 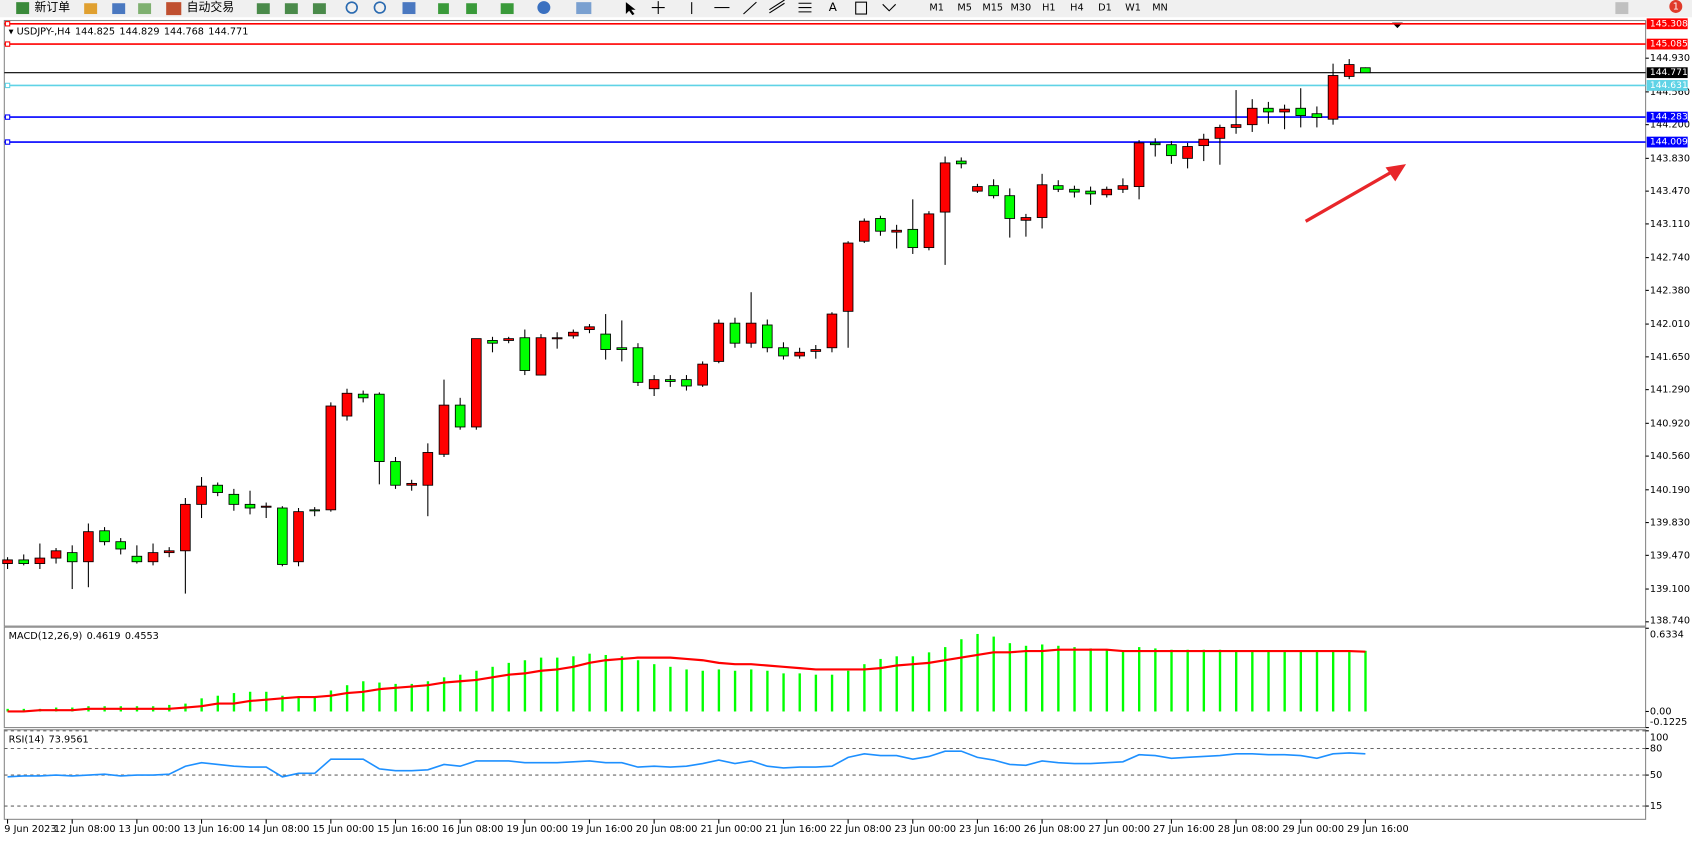 I want to click on notification-badge, so click(x=1676, y=6).